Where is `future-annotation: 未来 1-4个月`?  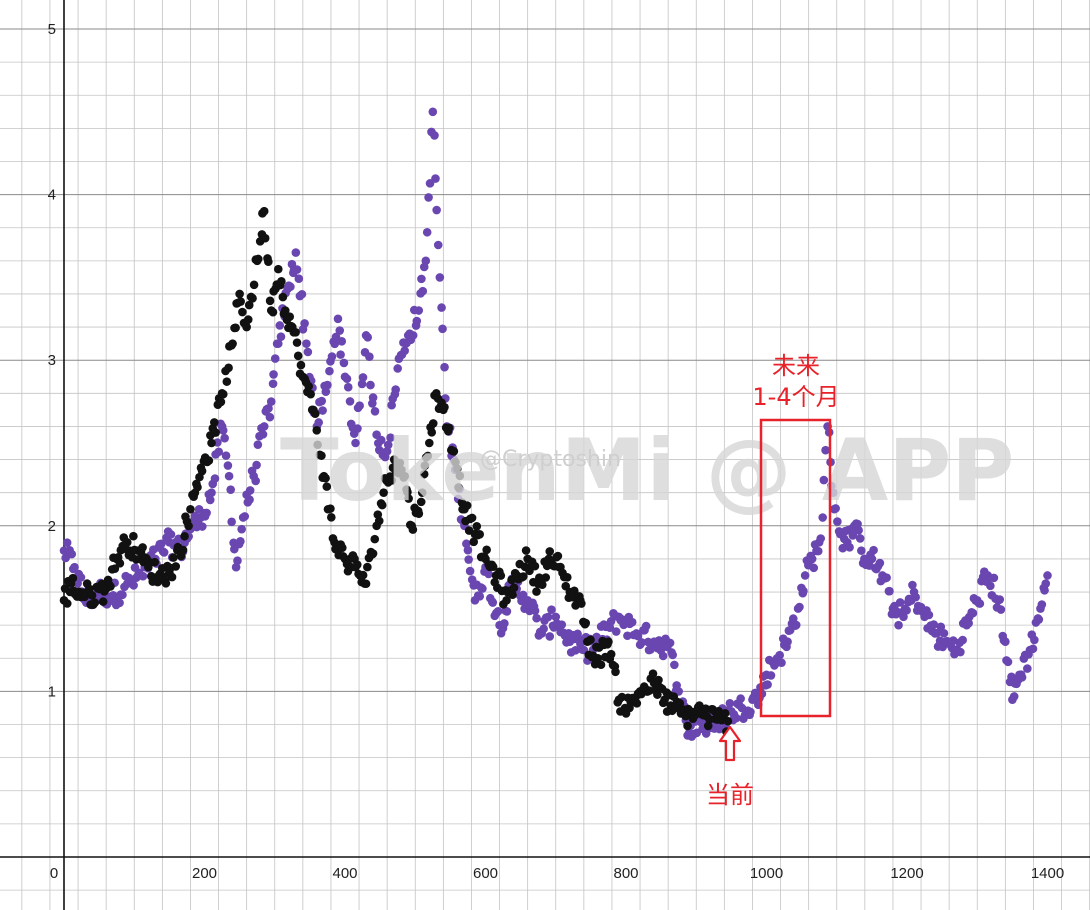 future-annotation: 未来 1-4个月 is located at coordinates (796, 535).